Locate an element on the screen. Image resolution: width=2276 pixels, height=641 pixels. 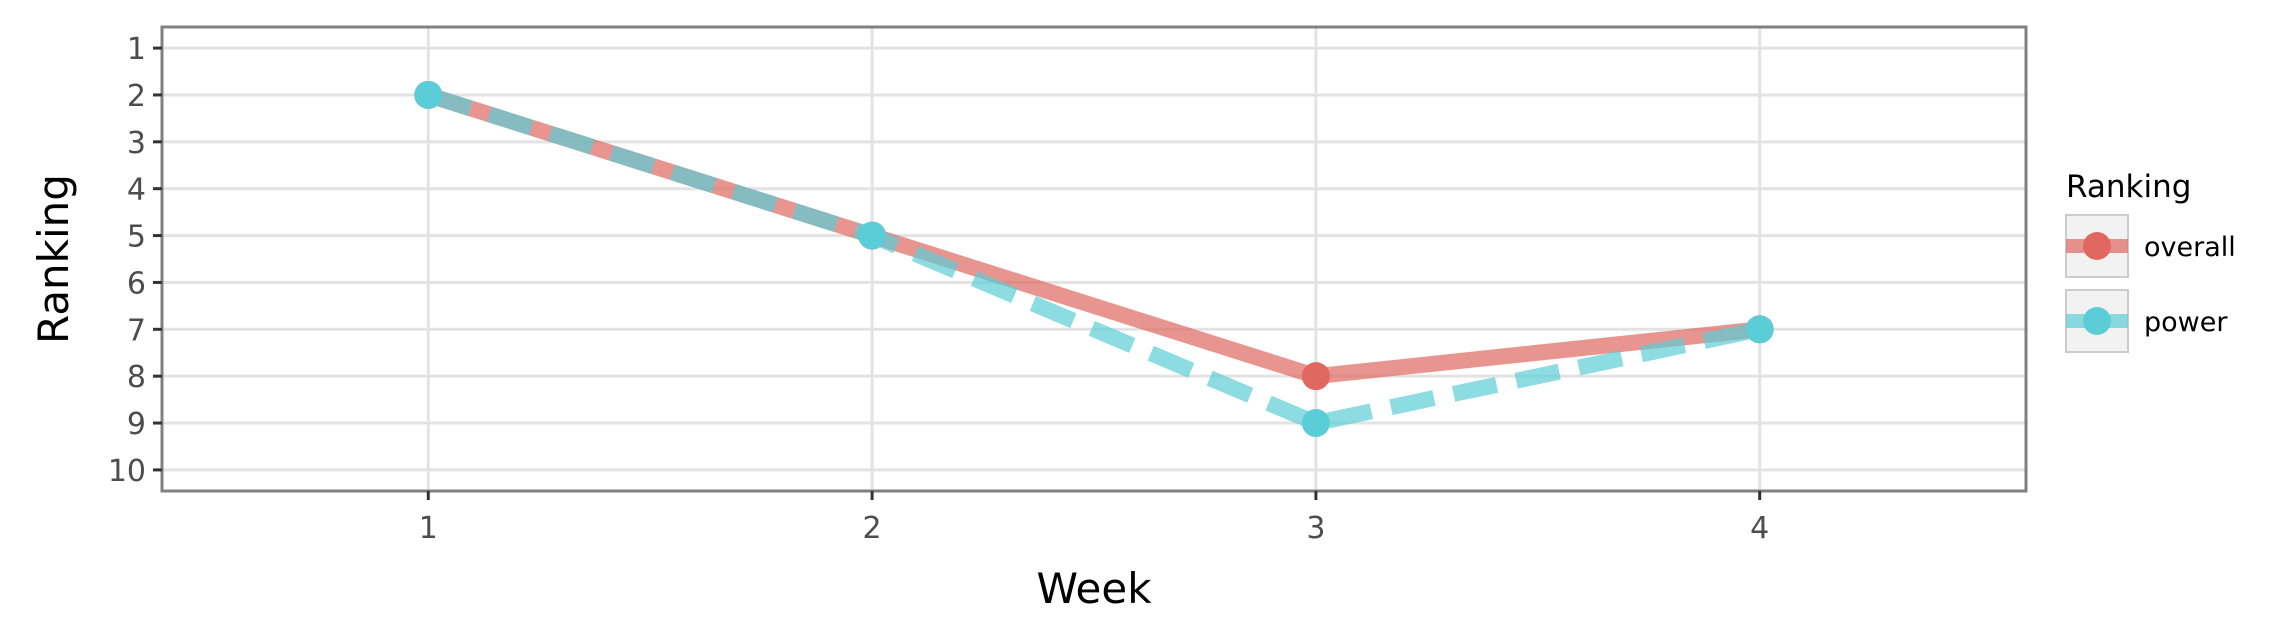
legend: Ranking overall power is located at coordinates (2150, 261).